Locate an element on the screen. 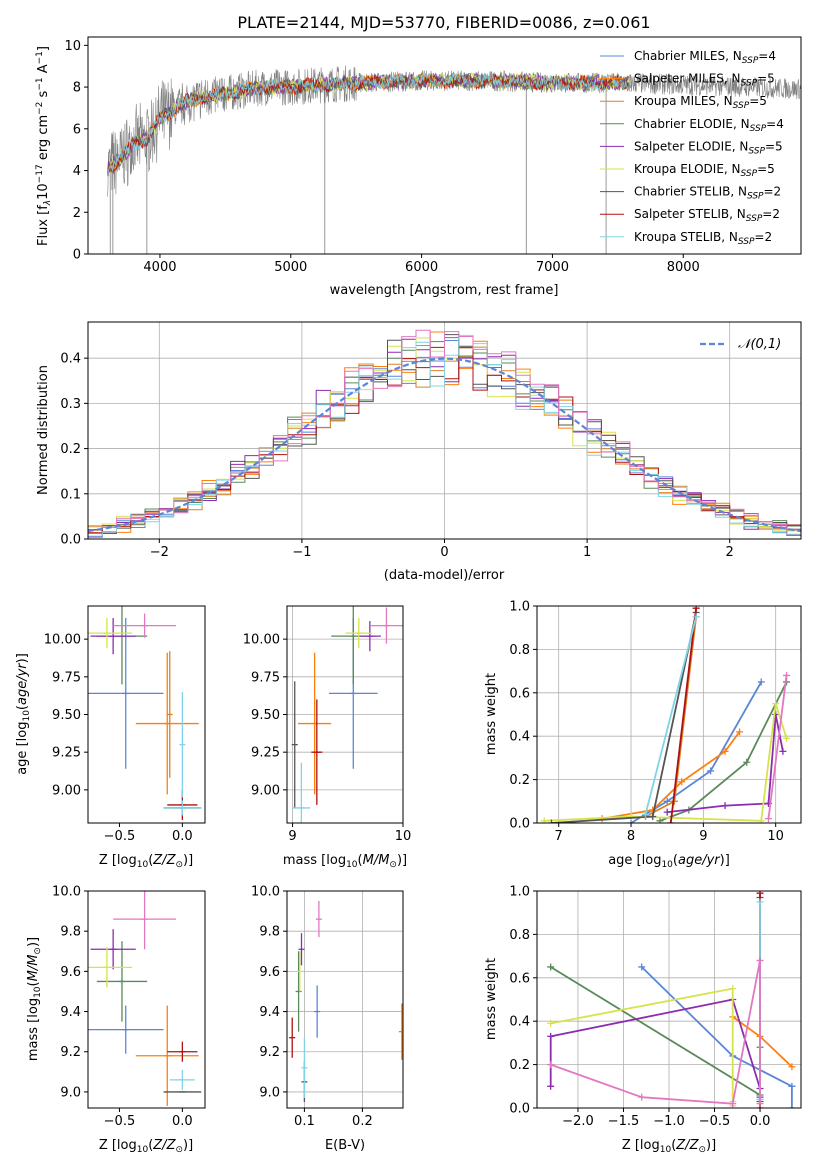 The height and width of the screenshot is (1170, 819). weight_vs_age-plot-area is located at coordinates (665, 714).